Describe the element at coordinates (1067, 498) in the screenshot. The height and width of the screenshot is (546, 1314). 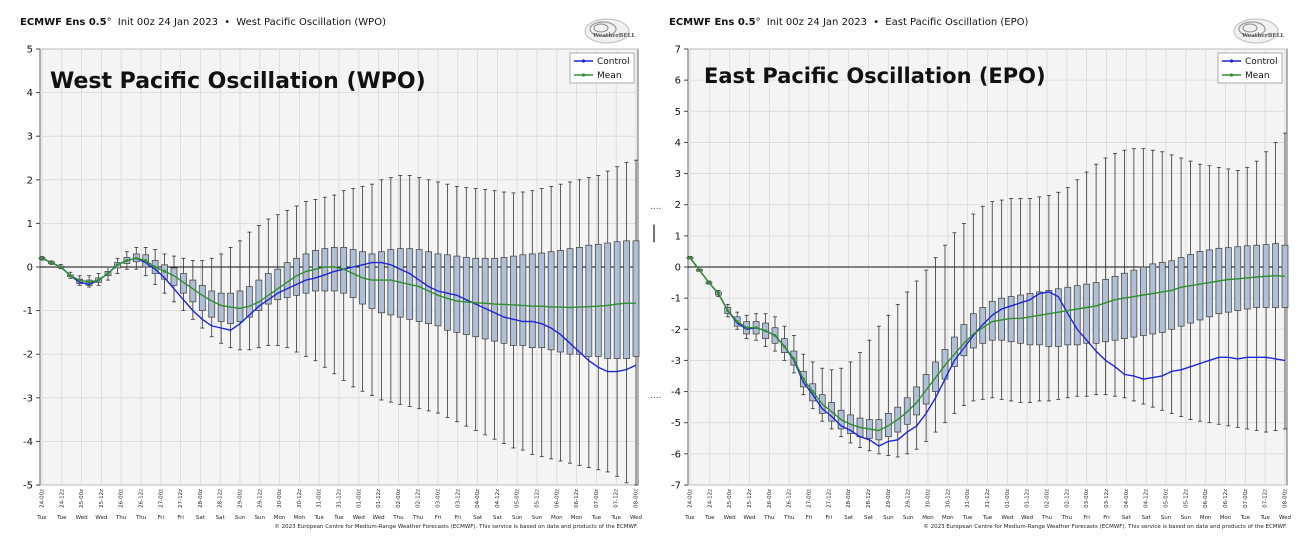
I see `x-tick-label: 02-12z` at that location.